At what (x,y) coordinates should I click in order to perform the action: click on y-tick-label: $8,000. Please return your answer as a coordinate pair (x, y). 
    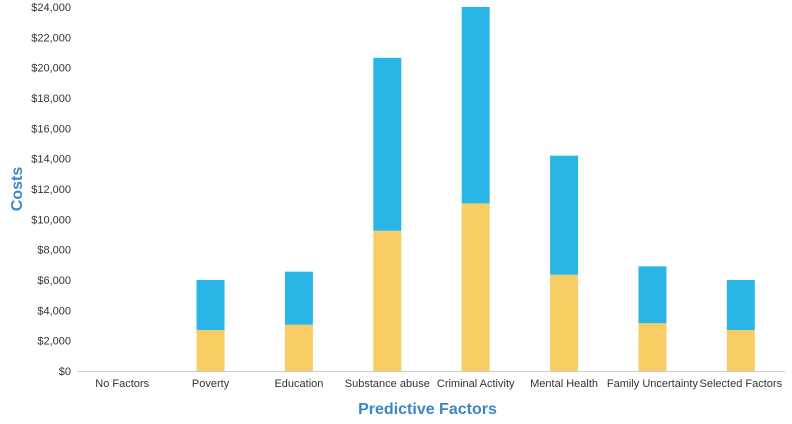
    Looking at the image, I should click on (54, 251).